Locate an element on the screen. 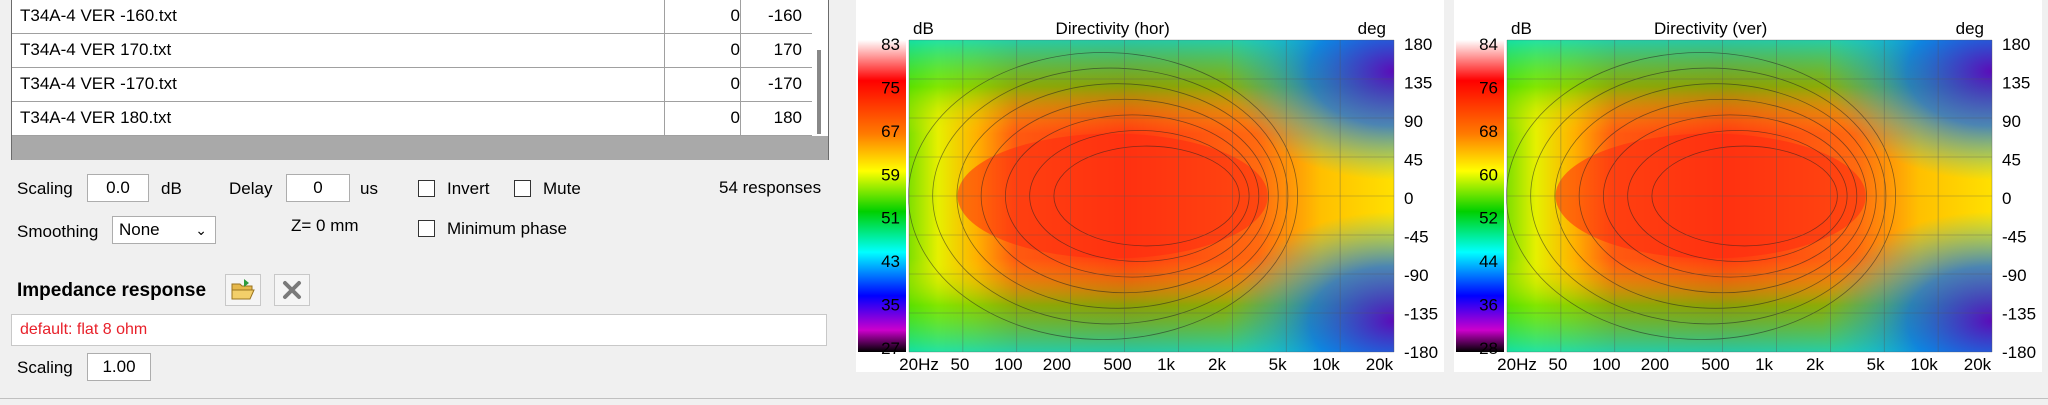 The width and height of the screenshot is (2048, 405). file-name-cell: T34A-4 VER 180.txt is located at coordinates (96, 117).